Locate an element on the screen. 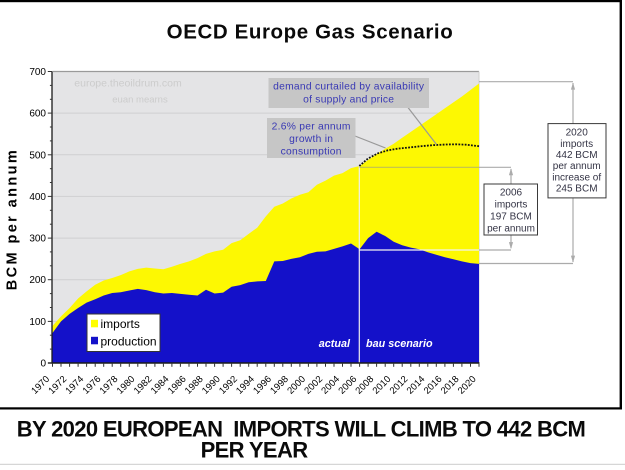  svg-text: 400 is located at coordinates (37, 197).